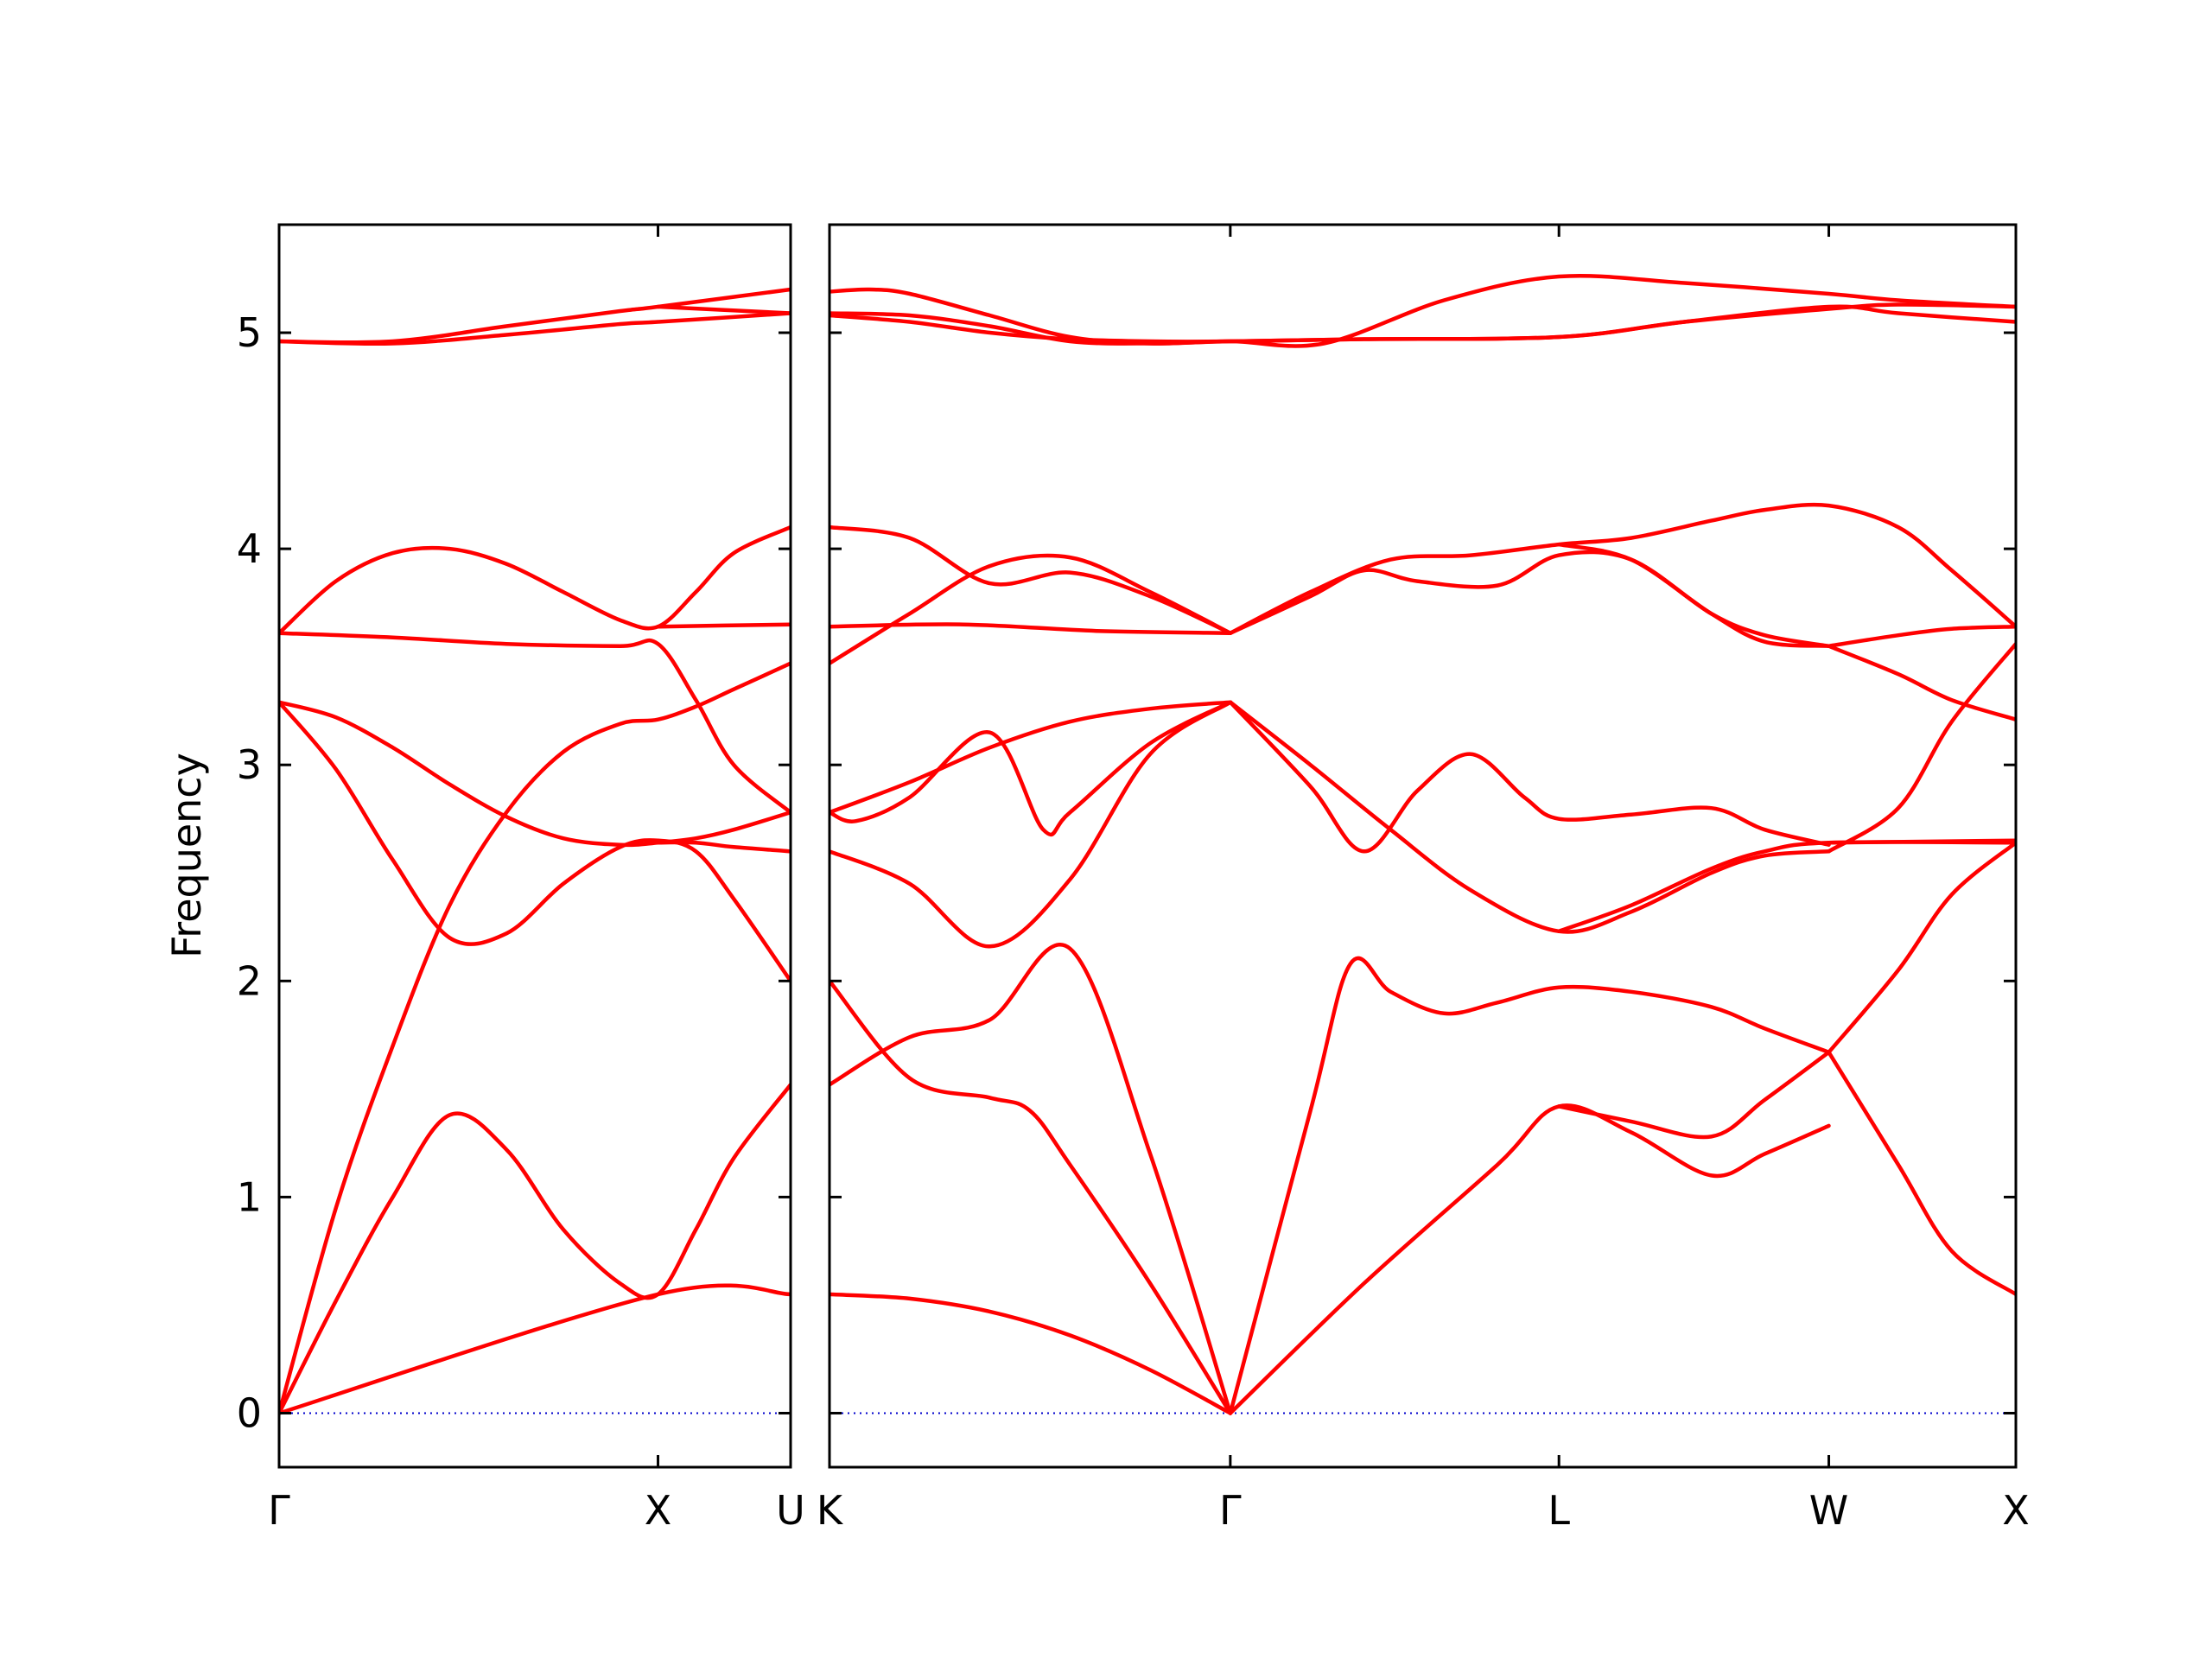 Image resolution: width=2212 pixels, height=1659 pixels. I want to click on y-axis-label: Frequency, so click(186, 855).